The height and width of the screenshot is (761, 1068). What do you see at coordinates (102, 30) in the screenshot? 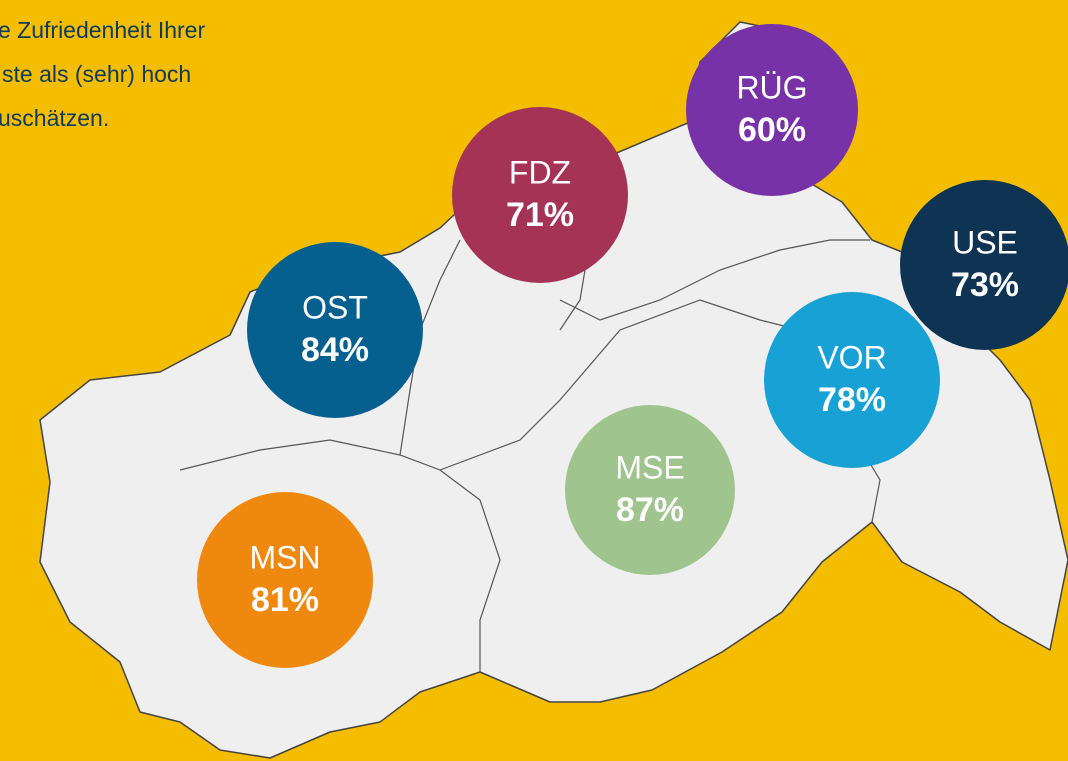
I see `intro-line: e Zufriedenheit Ihrer` at bounding box center [102, 30].